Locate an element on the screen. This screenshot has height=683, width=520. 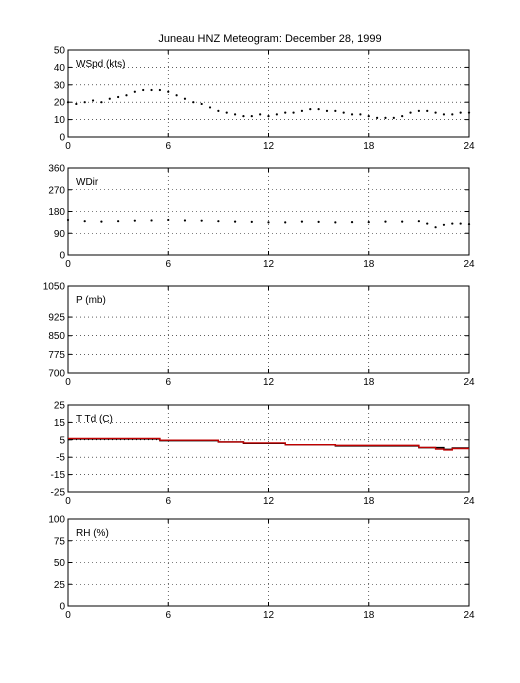
y-tick-label: 20 is located at coordinates (60, 103).